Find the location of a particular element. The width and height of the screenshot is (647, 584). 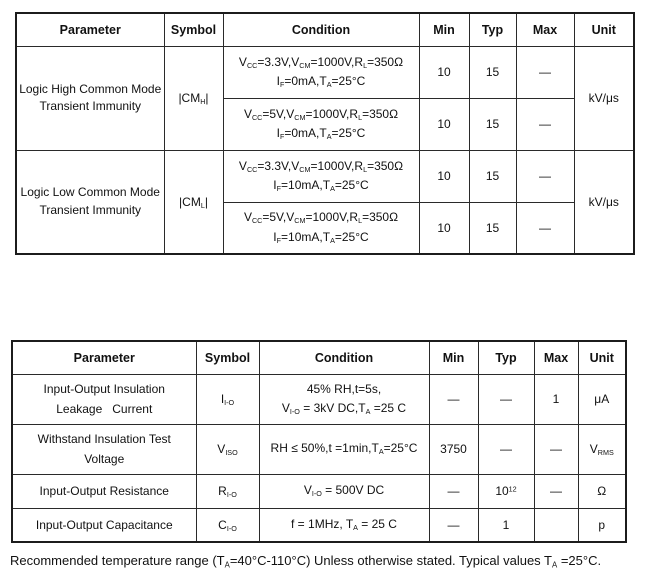

symbol-cell: RI-O is located at coordinates (227, 491).